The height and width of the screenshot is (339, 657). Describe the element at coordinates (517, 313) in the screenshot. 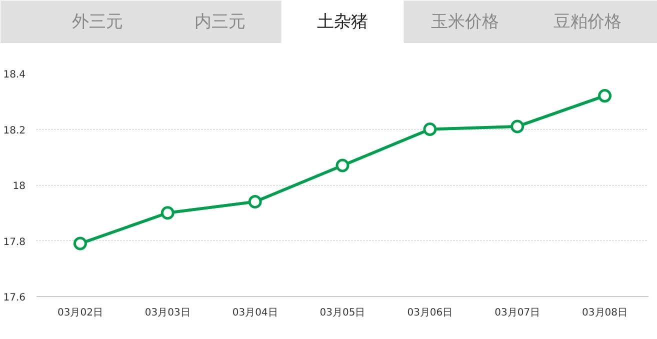

I see `x-tick-label: 03月07日` at that location.